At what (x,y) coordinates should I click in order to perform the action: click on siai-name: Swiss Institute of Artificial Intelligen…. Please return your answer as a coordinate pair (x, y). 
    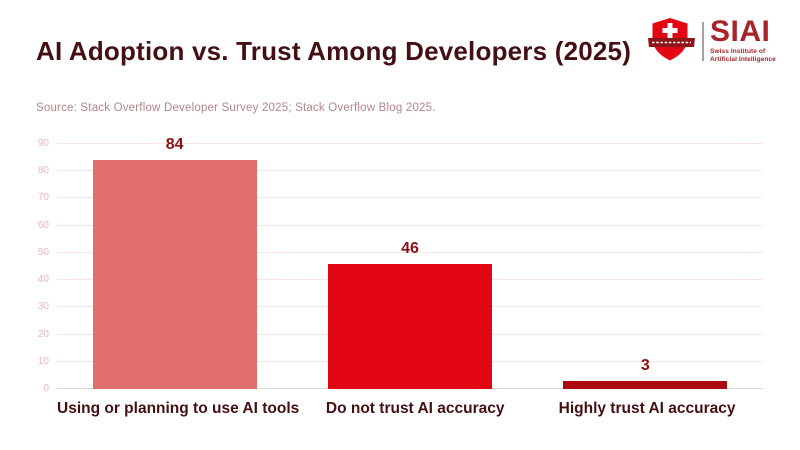
    Looking at the image, I should click on (743, 55).